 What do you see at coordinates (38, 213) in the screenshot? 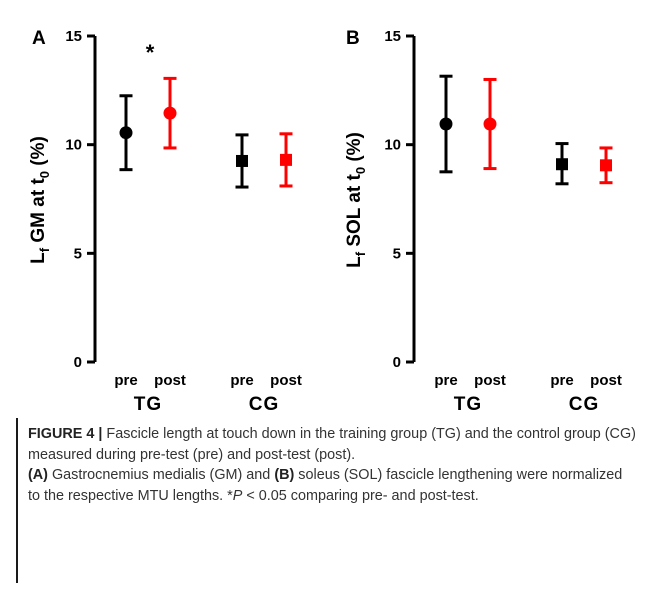
I see `y-axis-title-mid: GM at t` at bounding box center [38, 213].